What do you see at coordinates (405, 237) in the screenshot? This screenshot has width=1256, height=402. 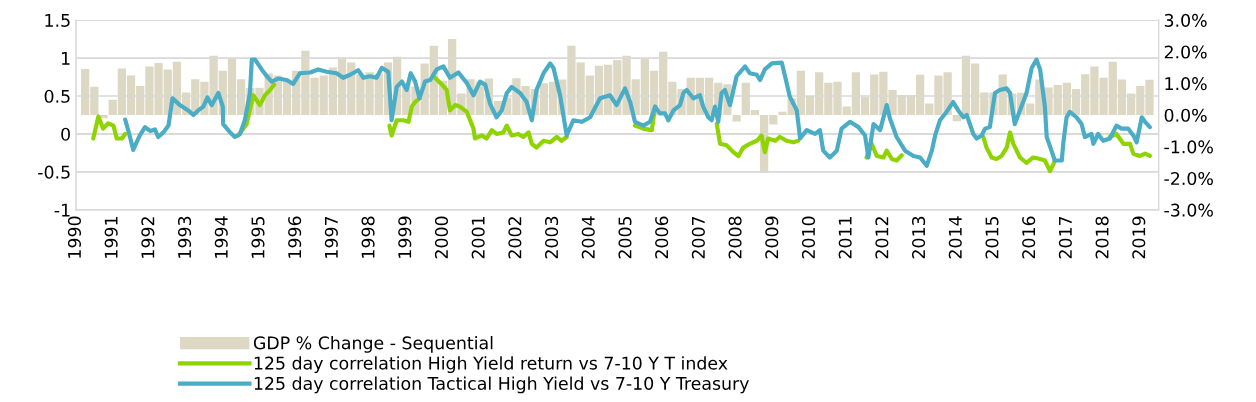 I see `x-tick-label: 1999` at bounding box center [405, 237].